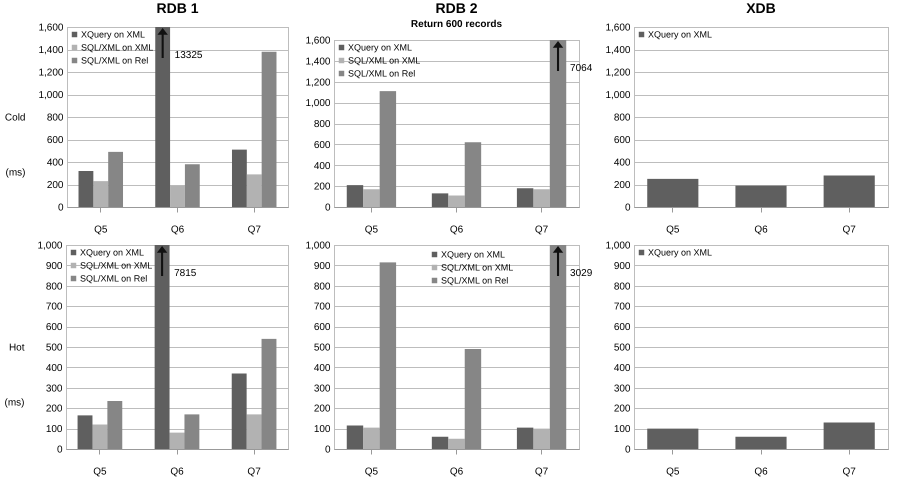  What do you see at coordinates (14, 375) in the screenshot?
I see `text: Hot (ms)` at bounding box center [14, 375].